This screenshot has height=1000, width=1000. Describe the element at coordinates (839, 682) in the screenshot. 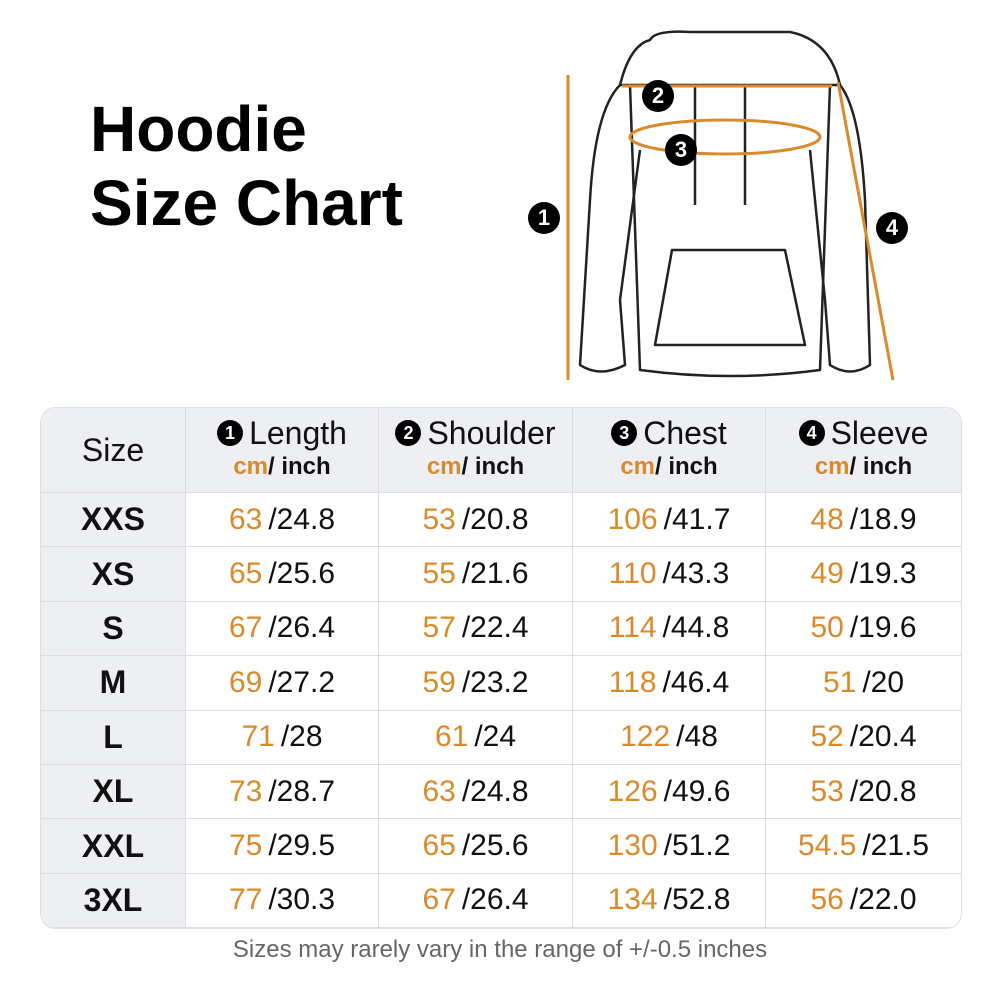

I see `value-cm: 51` at that location.